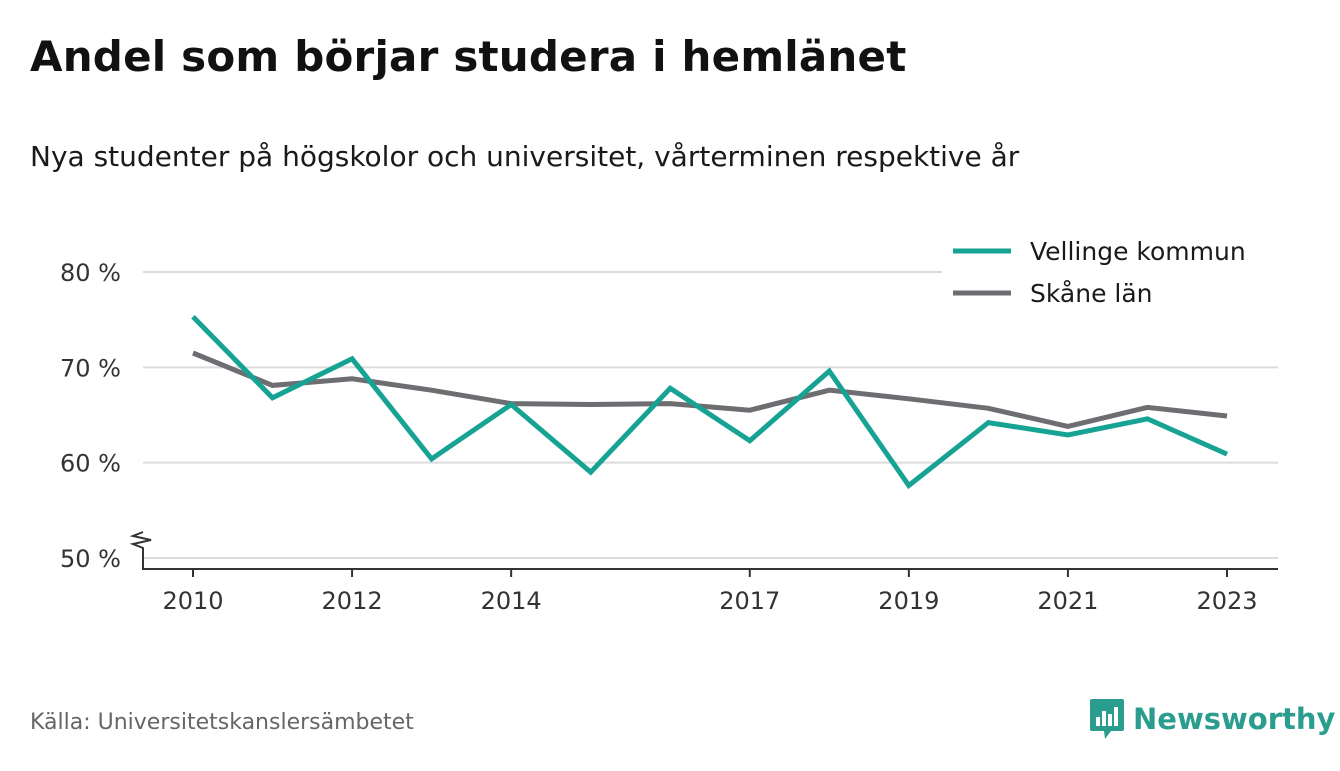  What do you see at coordinates (511, 601) in the screenshot?
I see `x-tick-label: 2014` at bounding box center [511, 601].